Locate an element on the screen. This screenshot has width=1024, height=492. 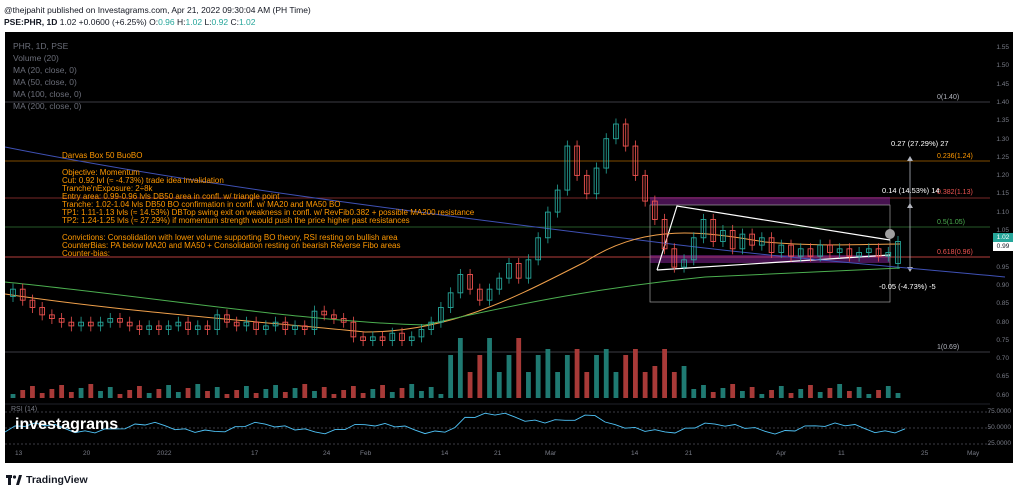
price-tick-label: 1.50 is located at coordinates (1002, 66).